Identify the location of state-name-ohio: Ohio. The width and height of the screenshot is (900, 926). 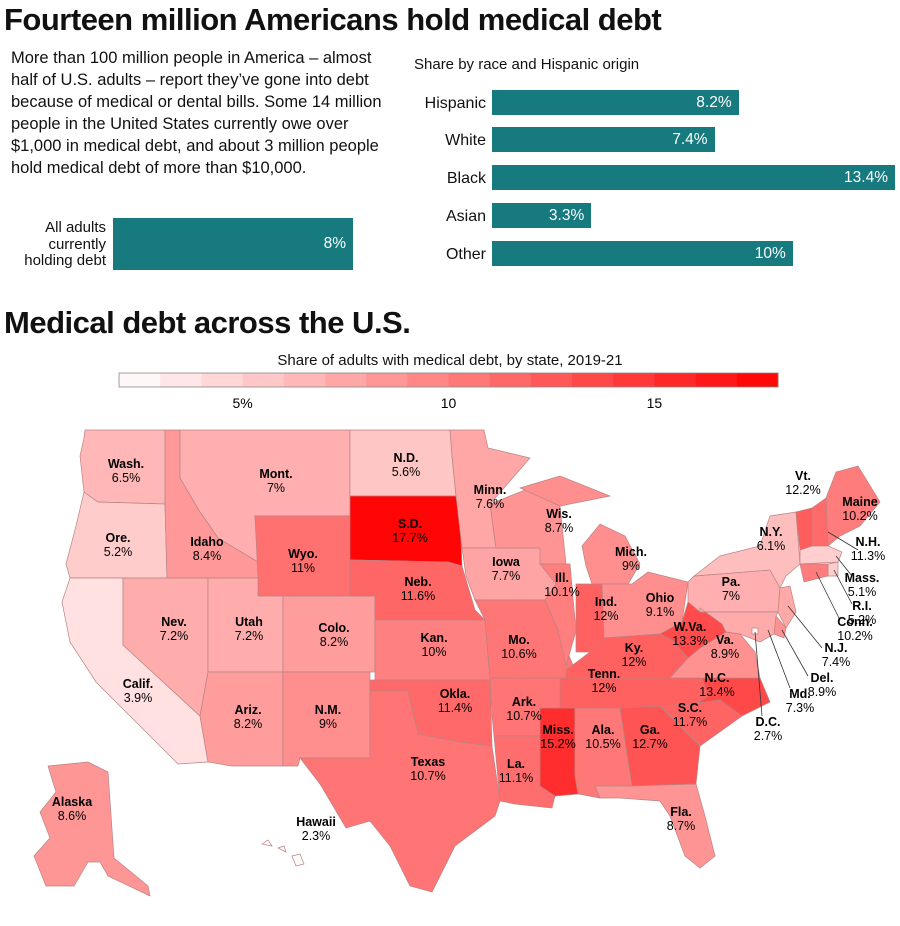
(660, 598).